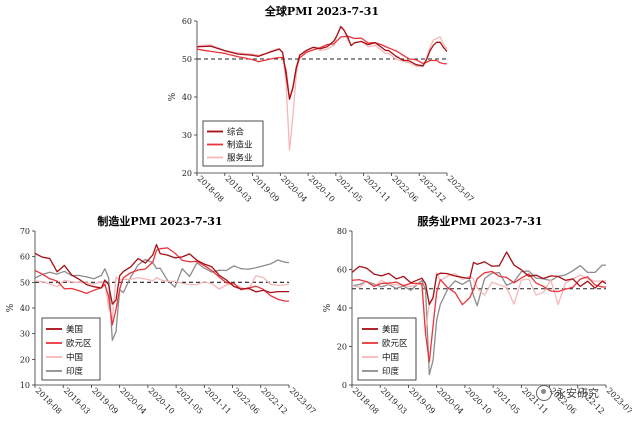 This screenshot has width=632, height=425. Describe the element at coordinates (577, 393) in the screenshot. I see `watermark-text: 永安研究` at that location.